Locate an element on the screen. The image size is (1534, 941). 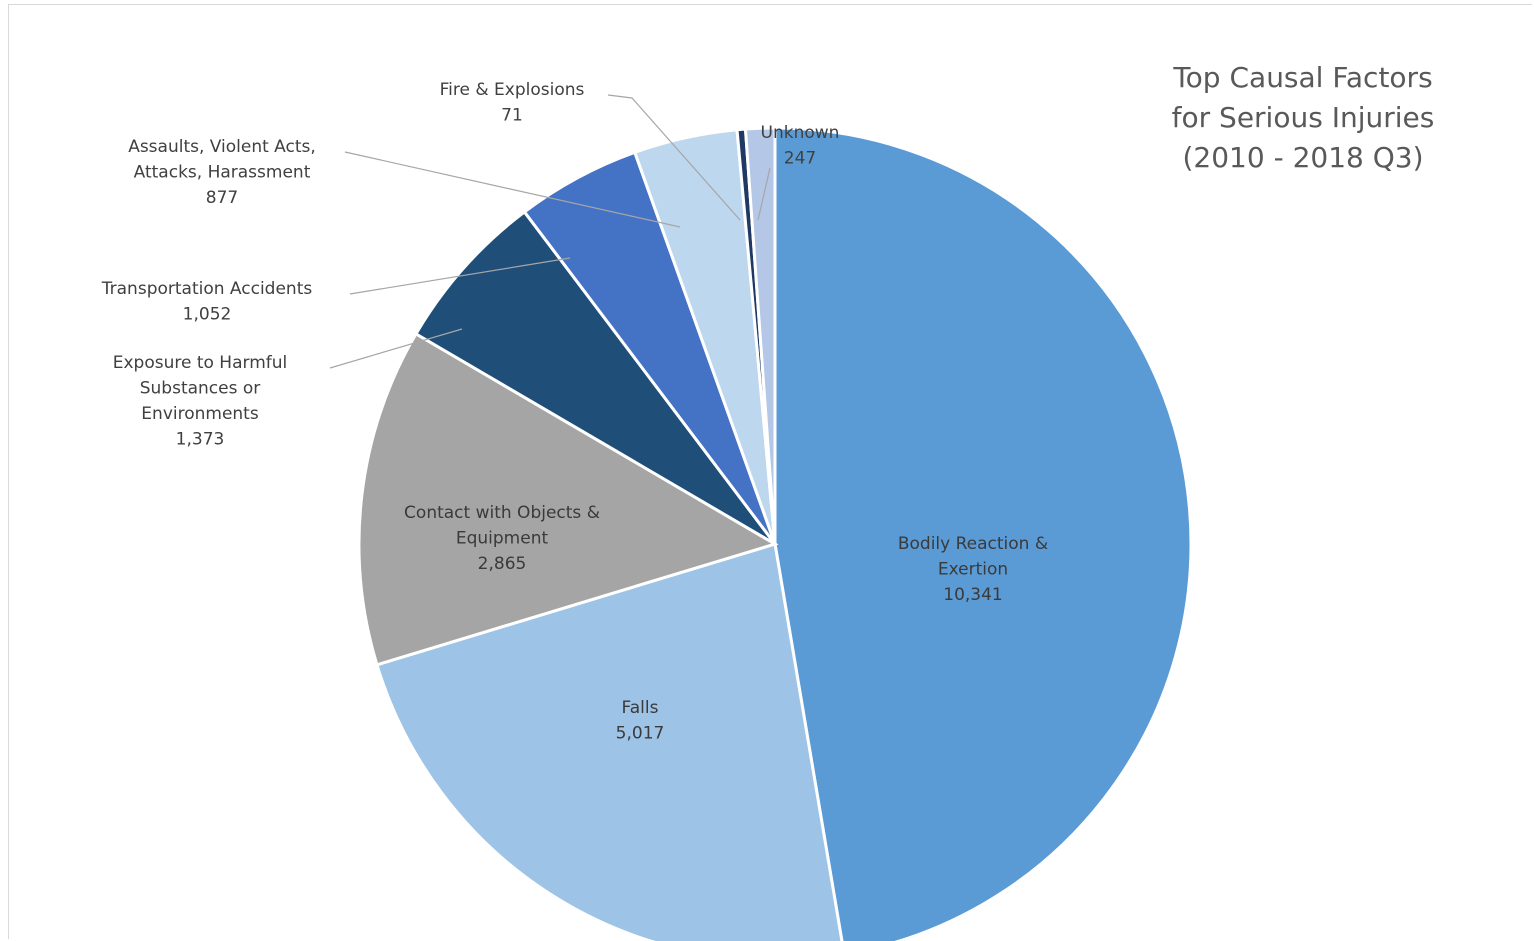
slice-value: 5,017 is located at coordinates (640, 734).